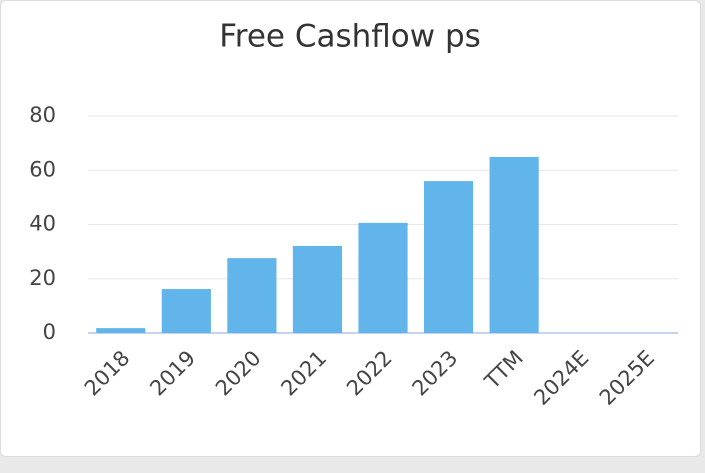  What do you see at coordinates (435, 373) in the screenshot?
I see `x-tick-label: 2023` at bounding box center [435, 373].